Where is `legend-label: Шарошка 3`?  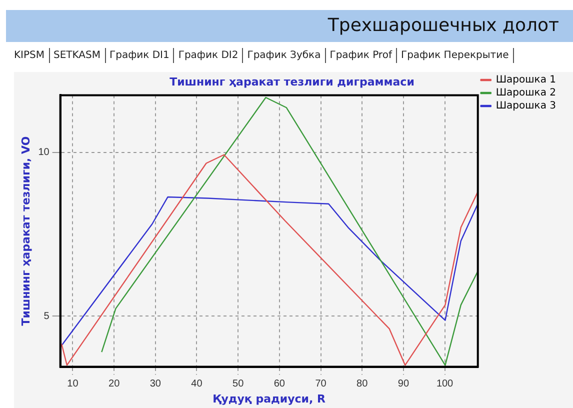
legend-label: Шарошка 3 is located at coordinates (526, 106).